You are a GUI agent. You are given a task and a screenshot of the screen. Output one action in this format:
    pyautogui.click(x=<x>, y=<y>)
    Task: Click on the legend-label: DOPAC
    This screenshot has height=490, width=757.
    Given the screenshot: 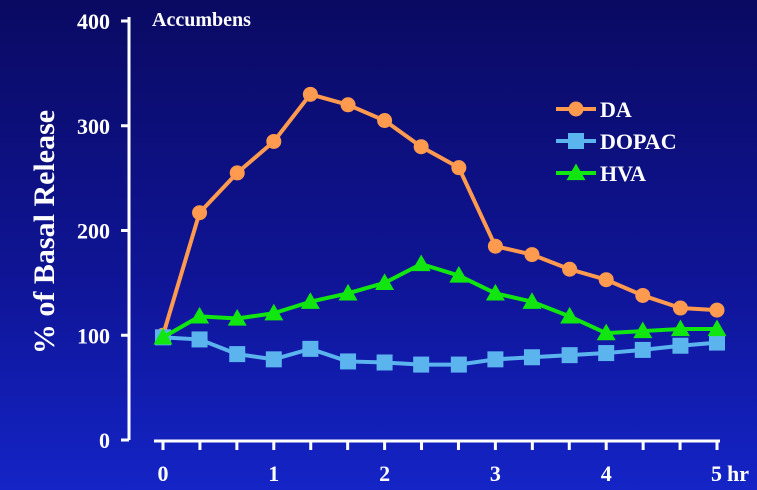 What is the action you would take?
    pyautogui.click(x=638, y=141)
    